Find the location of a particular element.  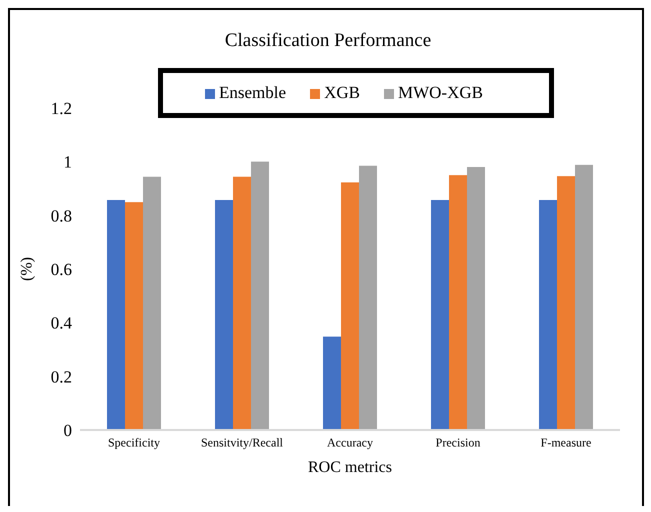

y-tick-label: 1 is located at coordinates (68, 162).